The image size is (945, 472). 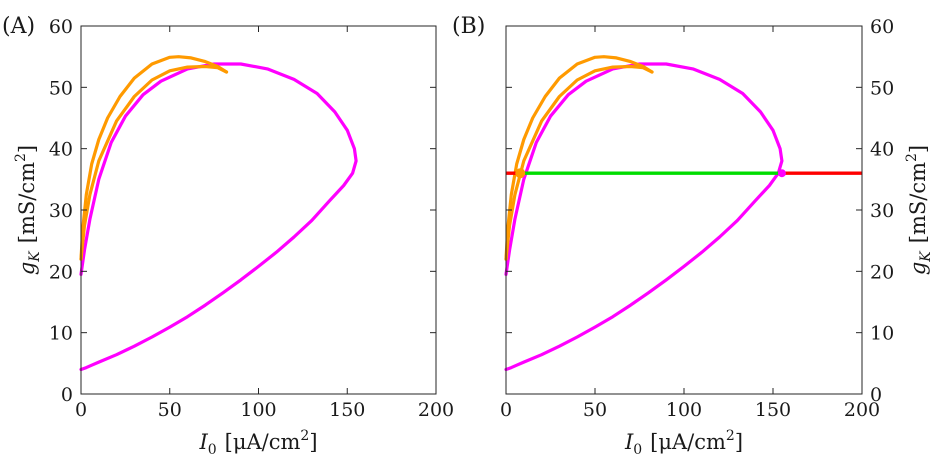 What do you see at coordinates (468, 26) in the screenshot?
I see `panel-b-label: (B)` at bounding box center [468, 26].